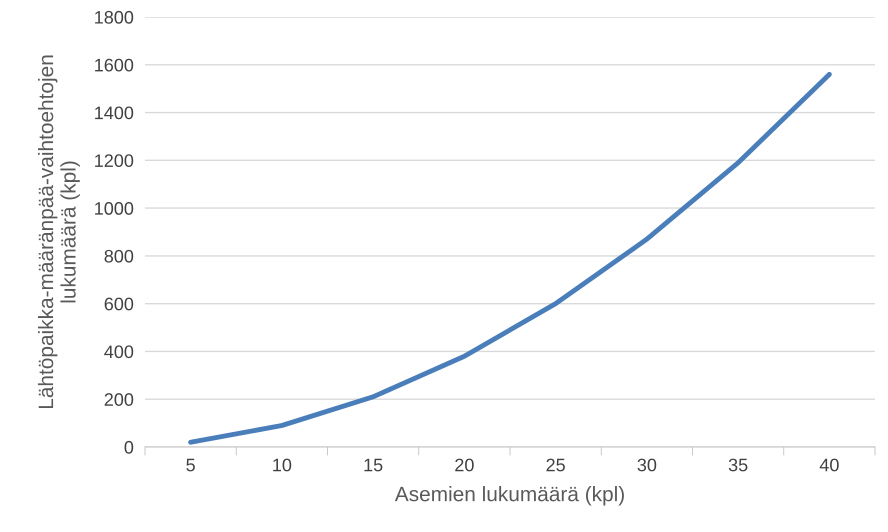 The height and width of the screenshot is (532, 888). I want to click on x-tick-label: 15, so click(373, 465).